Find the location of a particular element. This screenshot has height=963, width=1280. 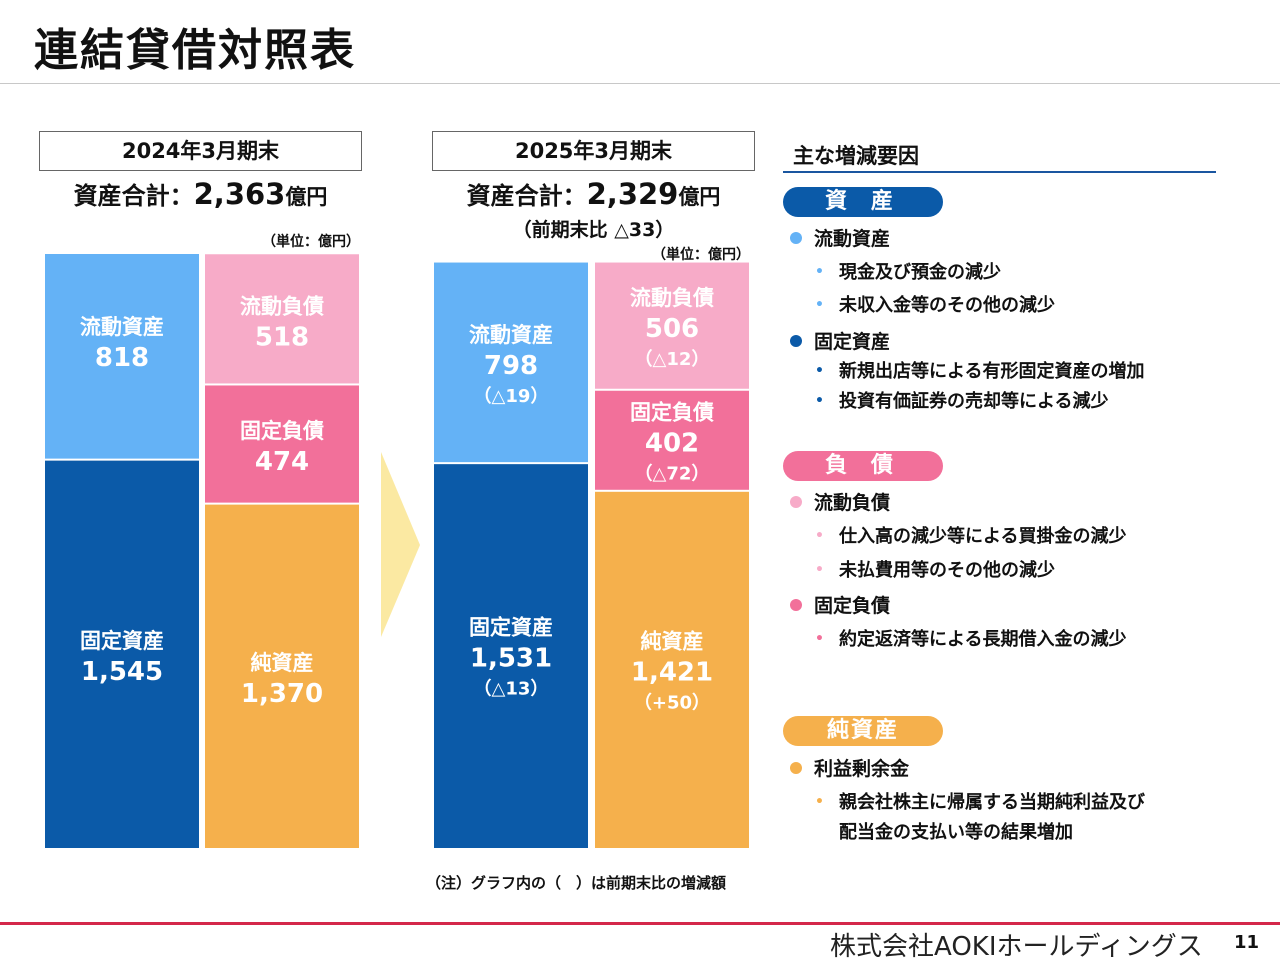

factor-sub: • 未払費用等のその他の減少 is located at coordinates (935, 569).